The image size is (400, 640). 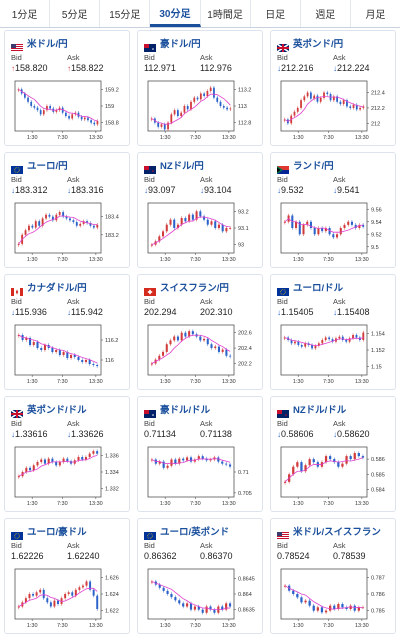 I want to click on tab-2: 5分足, so click(x=75, y=13).